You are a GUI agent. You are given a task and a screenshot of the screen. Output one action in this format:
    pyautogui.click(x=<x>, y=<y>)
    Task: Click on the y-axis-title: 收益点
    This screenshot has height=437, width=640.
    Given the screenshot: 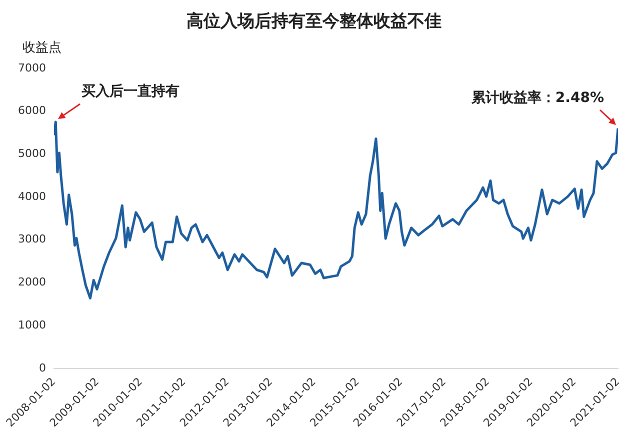 What is the action you would take?
    pyautogui.click(x=42, y=48)
    